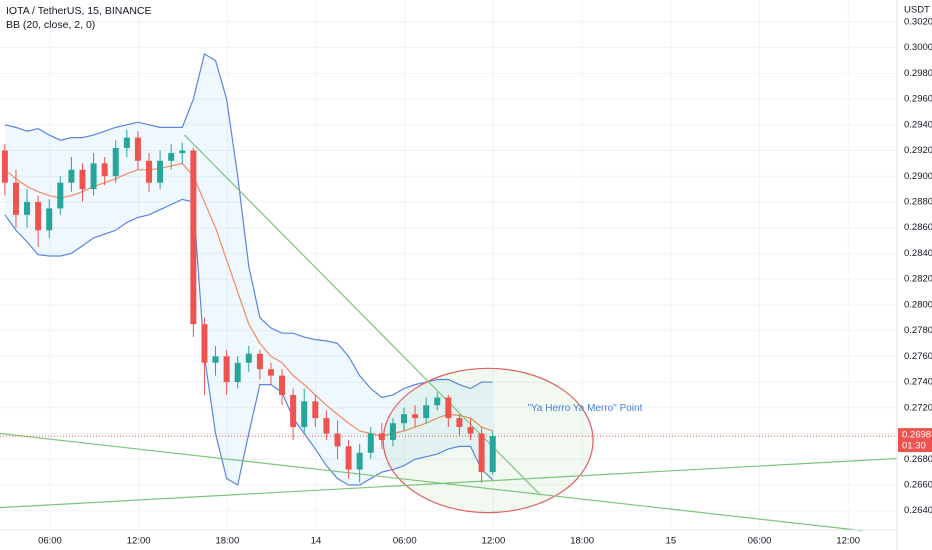 The image size is (932, 550). What do you see at coordinates (918, 47) in the screenshot?
I see `y-tick-label: 0.3000` at bounding box center [918, 47].